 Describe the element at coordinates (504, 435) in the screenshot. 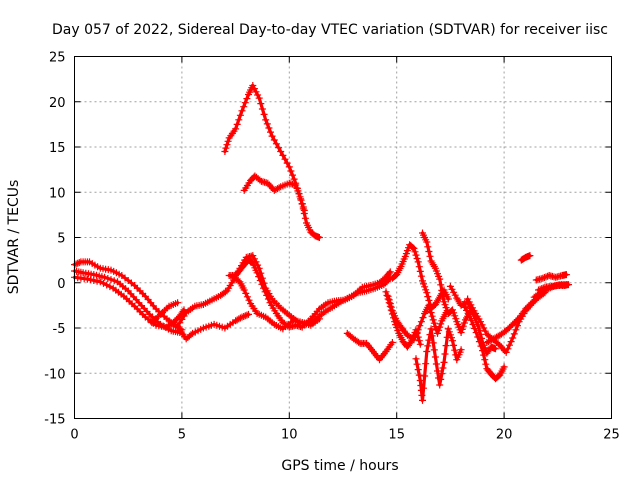

I see `x-tick-label: 20` at that location.